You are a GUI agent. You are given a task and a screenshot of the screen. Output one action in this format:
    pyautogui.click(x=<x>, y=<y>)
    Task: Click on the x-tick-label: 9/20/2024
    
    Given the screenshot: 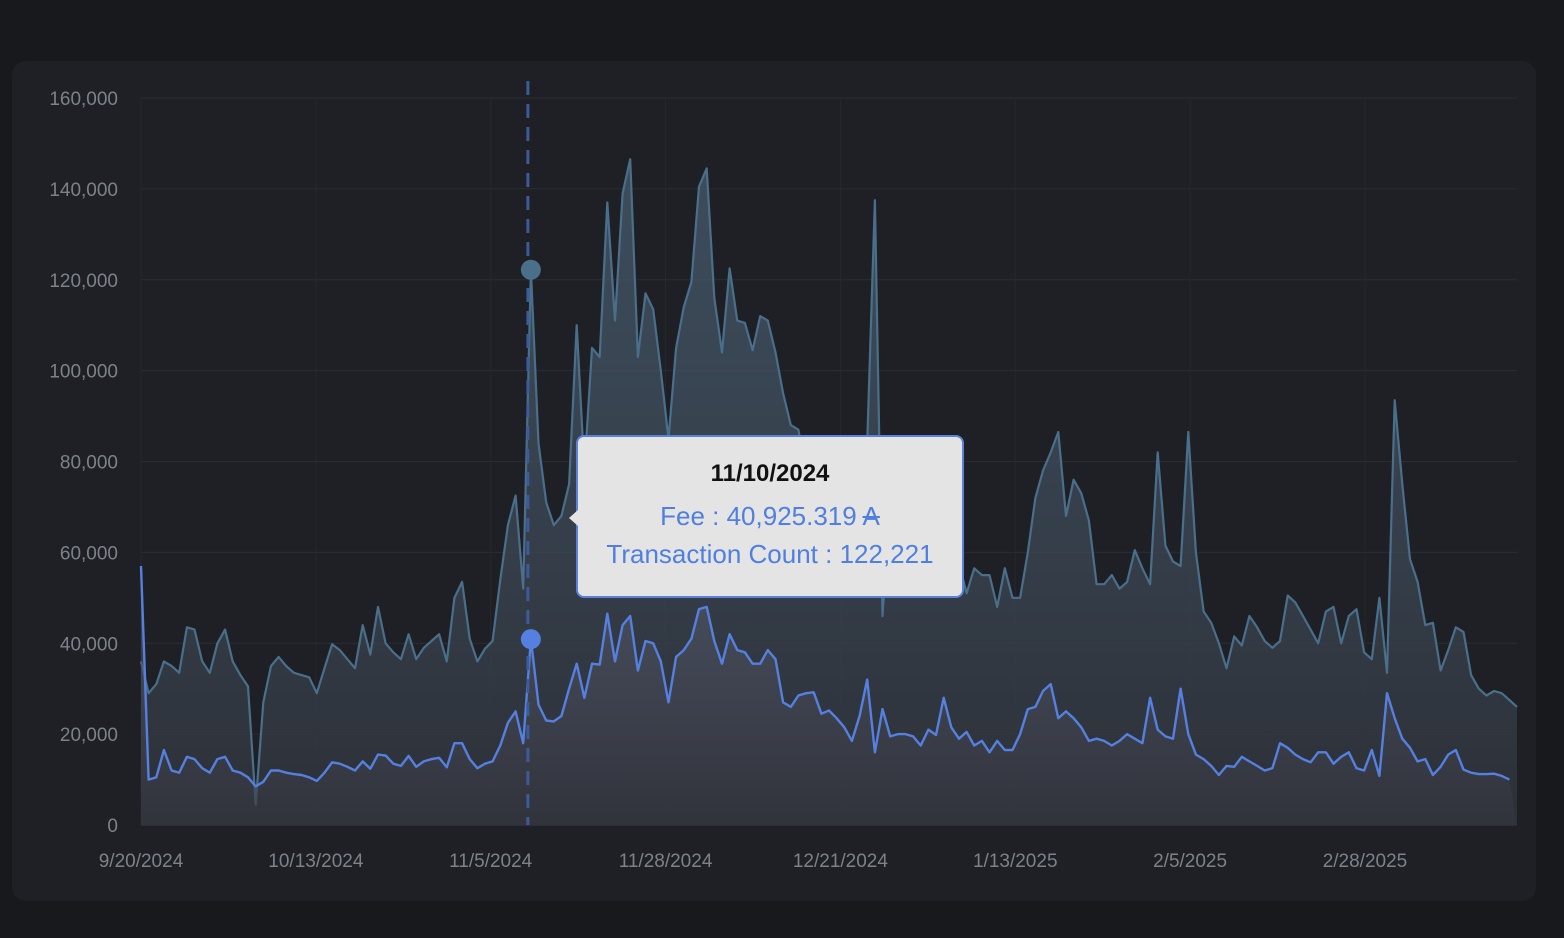 What is the action you would take?
    pyautogui.click(x=141, y=861)
    